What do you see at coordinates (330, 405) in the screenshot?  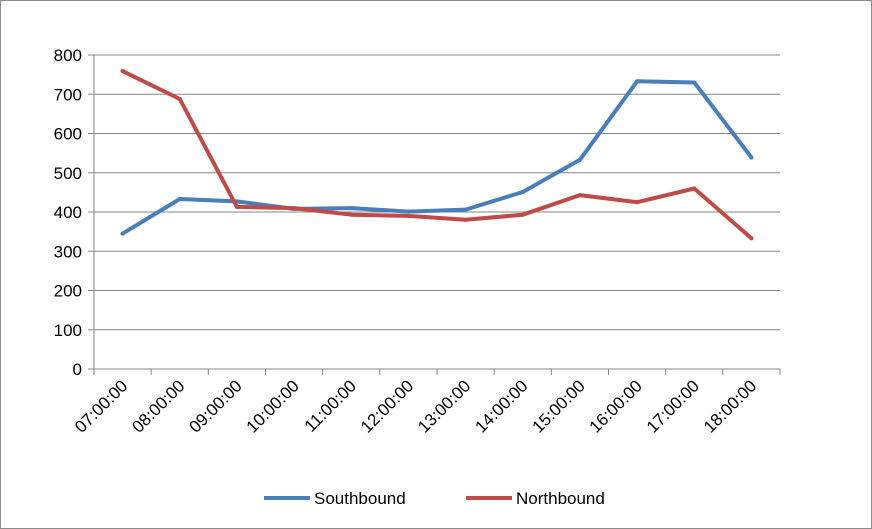 I see `x-tick-label: 11:00:00` at bounding box center [330, 405].